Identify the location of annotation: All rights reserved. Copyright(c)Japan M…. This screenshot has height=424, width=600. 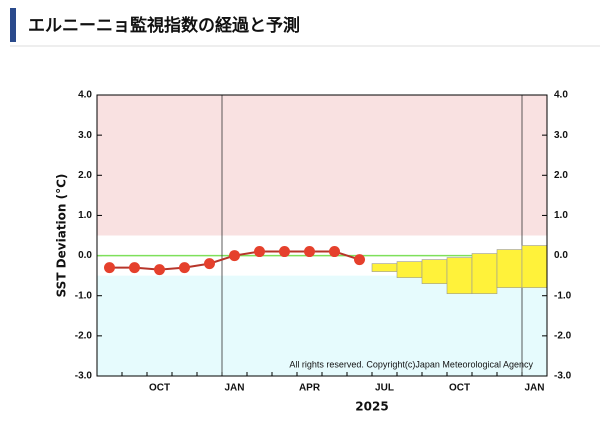
(411, 364).